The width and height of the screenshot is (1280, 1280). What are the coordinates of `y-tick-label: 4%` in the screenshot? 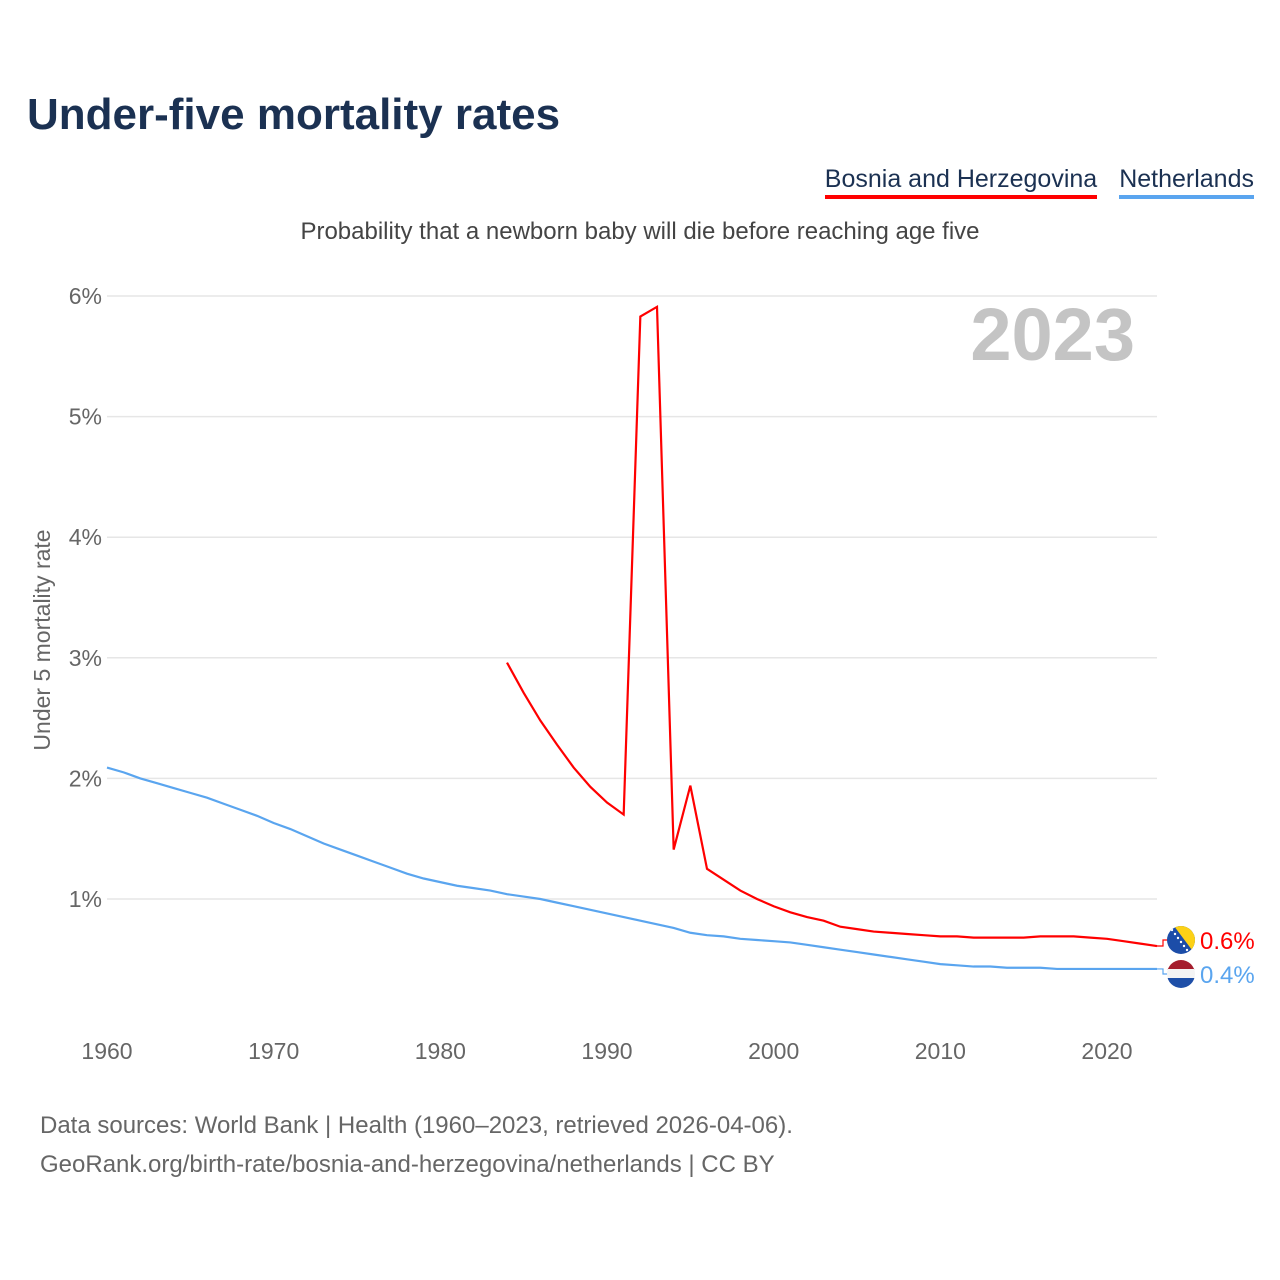 It's located at (85, 537).